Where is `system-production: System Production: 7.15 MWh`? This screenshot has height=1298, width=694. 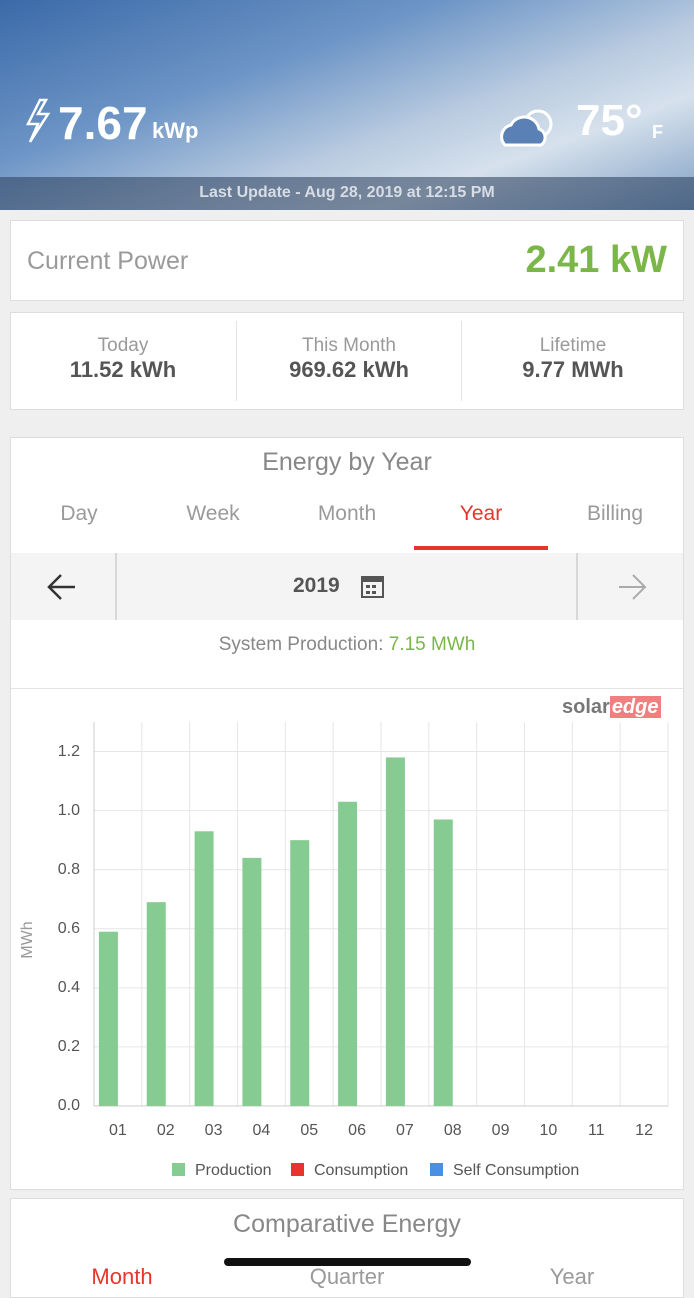 system-production: System Production: 7.15 MWh is located at coordinates (347, 645).